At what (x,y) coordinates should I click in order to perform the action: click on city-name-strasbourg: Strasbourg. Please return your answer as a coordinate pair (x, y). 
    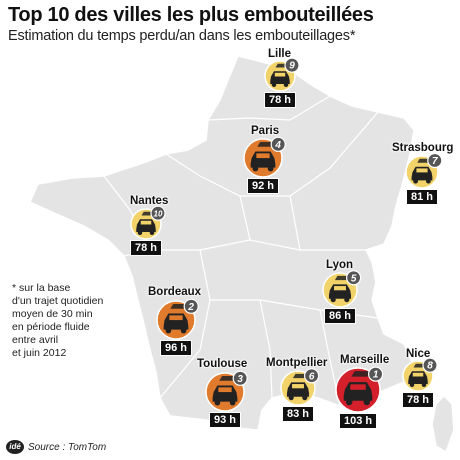
    Looking at the image, I should click on (423, 148).